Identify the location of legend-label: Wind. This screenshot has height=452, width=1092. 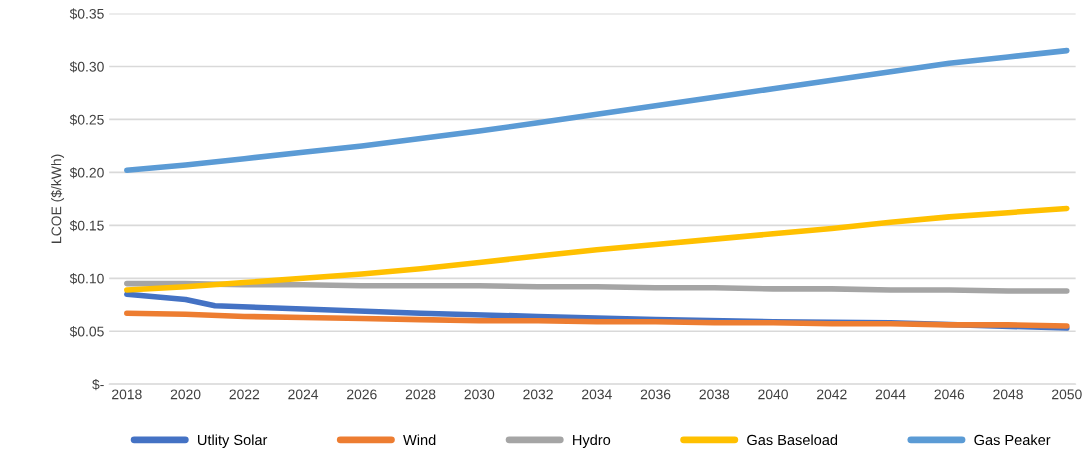
(419, 440).